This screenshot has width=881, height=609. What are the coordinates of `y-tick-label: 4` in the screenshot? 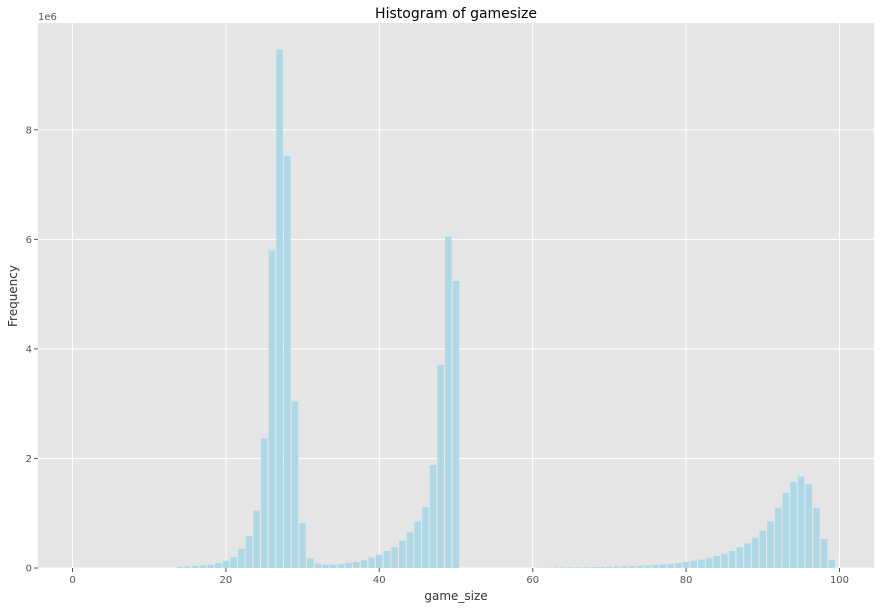 It's located at (29, 349).